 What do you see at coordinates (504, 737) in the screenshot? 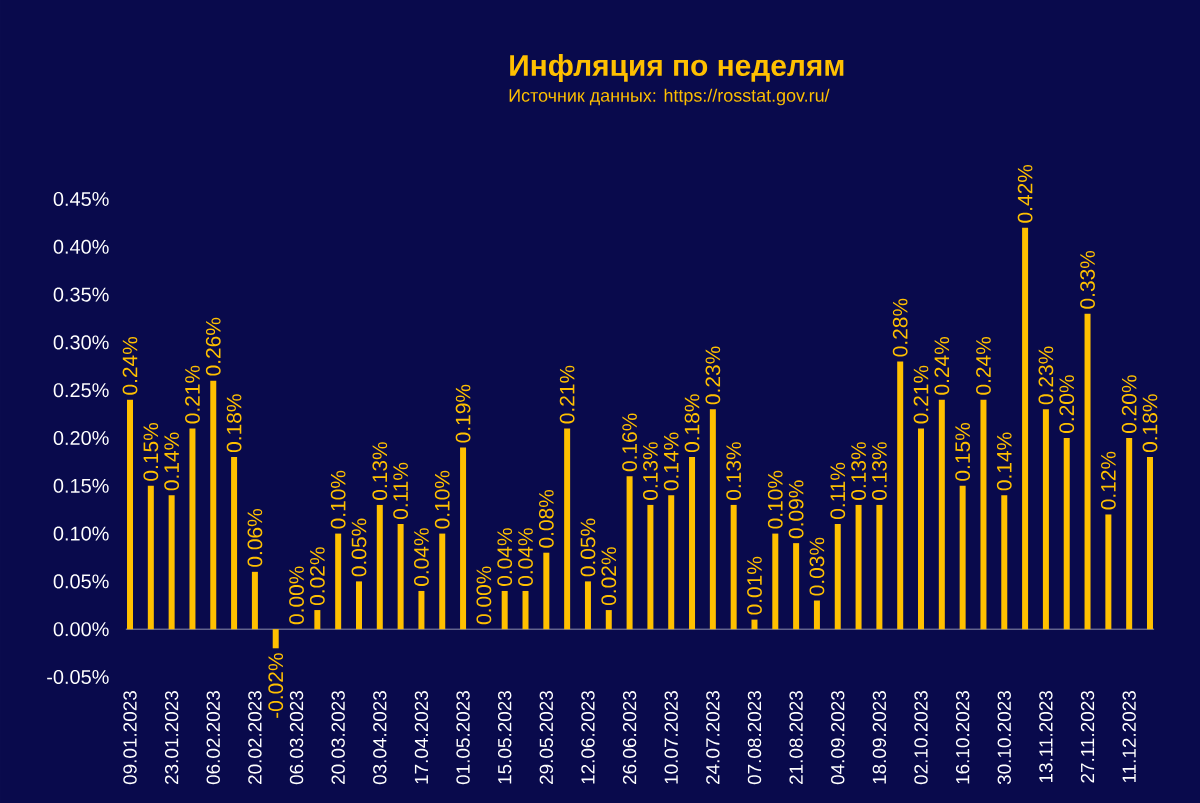
I see `x-tick-label: 15.05.2023` at bounding box center [504, 737].